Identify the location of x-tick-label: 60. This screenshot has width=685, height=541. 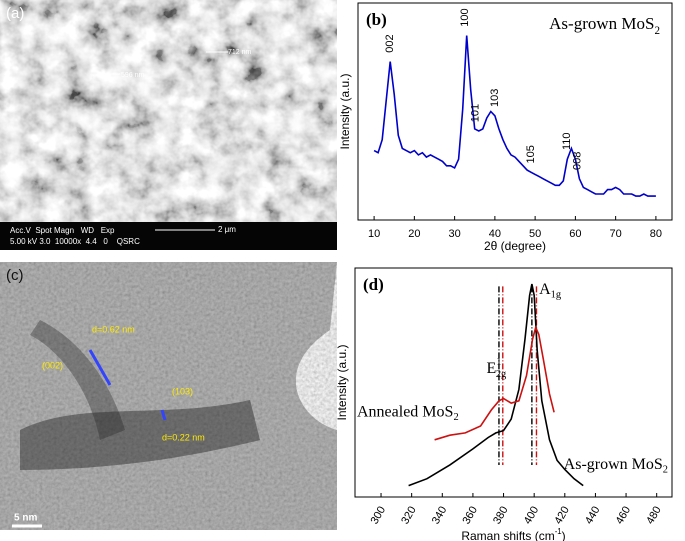
(575, 234).